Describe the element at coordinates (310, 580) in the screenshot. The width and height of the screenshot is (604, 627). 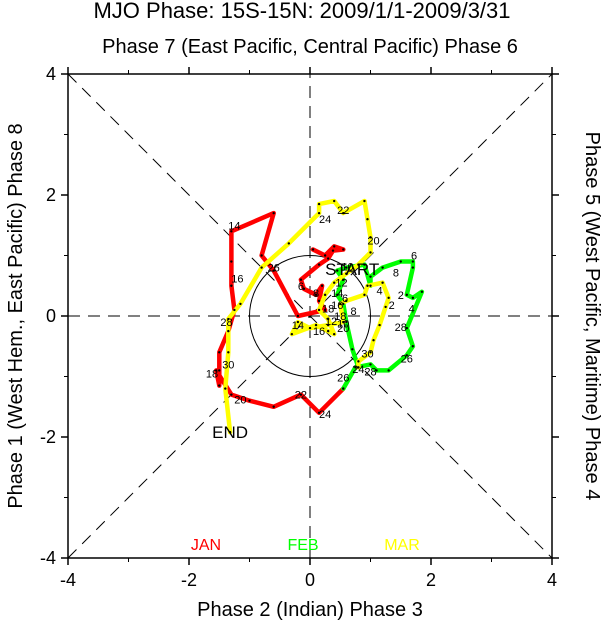
I see `x-tick-label: 0` at that location.